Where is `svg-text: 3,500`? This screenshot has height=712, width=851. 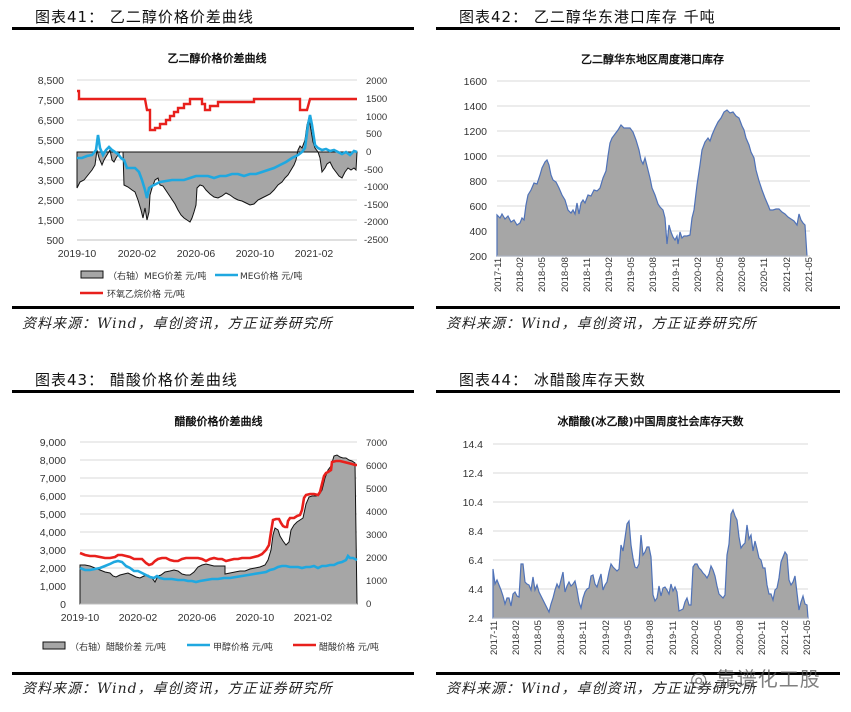 svg-text: 3,500 is located at coordinates (51, 181).